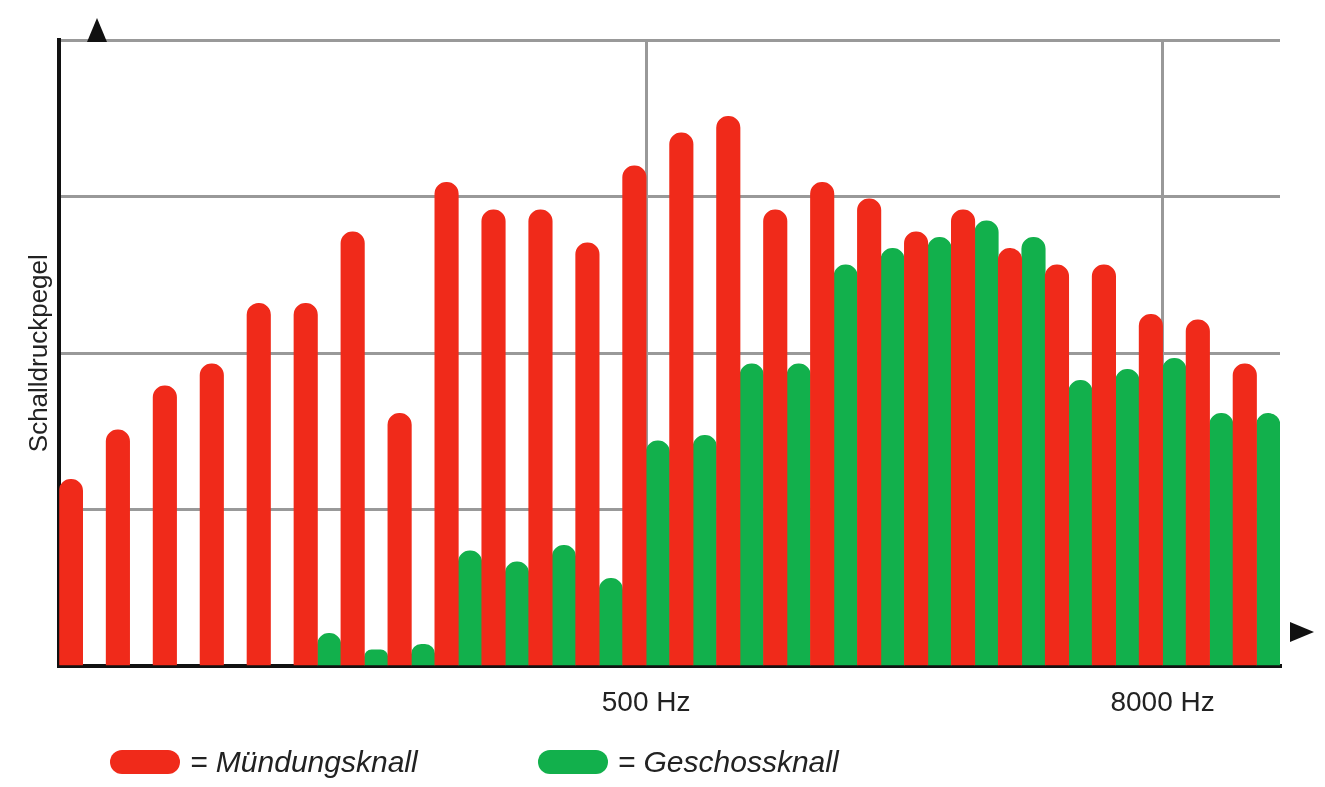 This screenshot has width=1325, height=787. I want to click on x-tick-label: 500 Hz, so click(646, 701).